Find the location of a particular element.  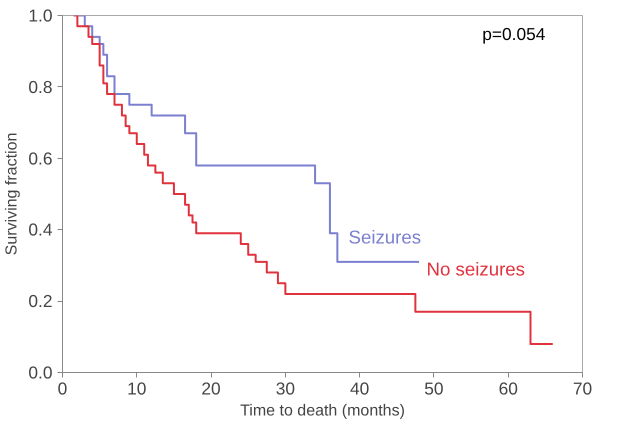

x-tick-label: 10 is located at coordinates (136, 388).